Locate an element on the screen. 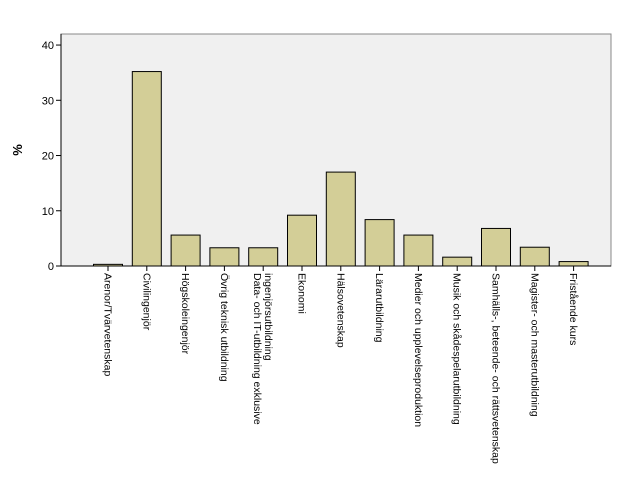 The width and height of the screenshot is (629, 504). y-tick-label: 0 is located at coordinates (51, 267).